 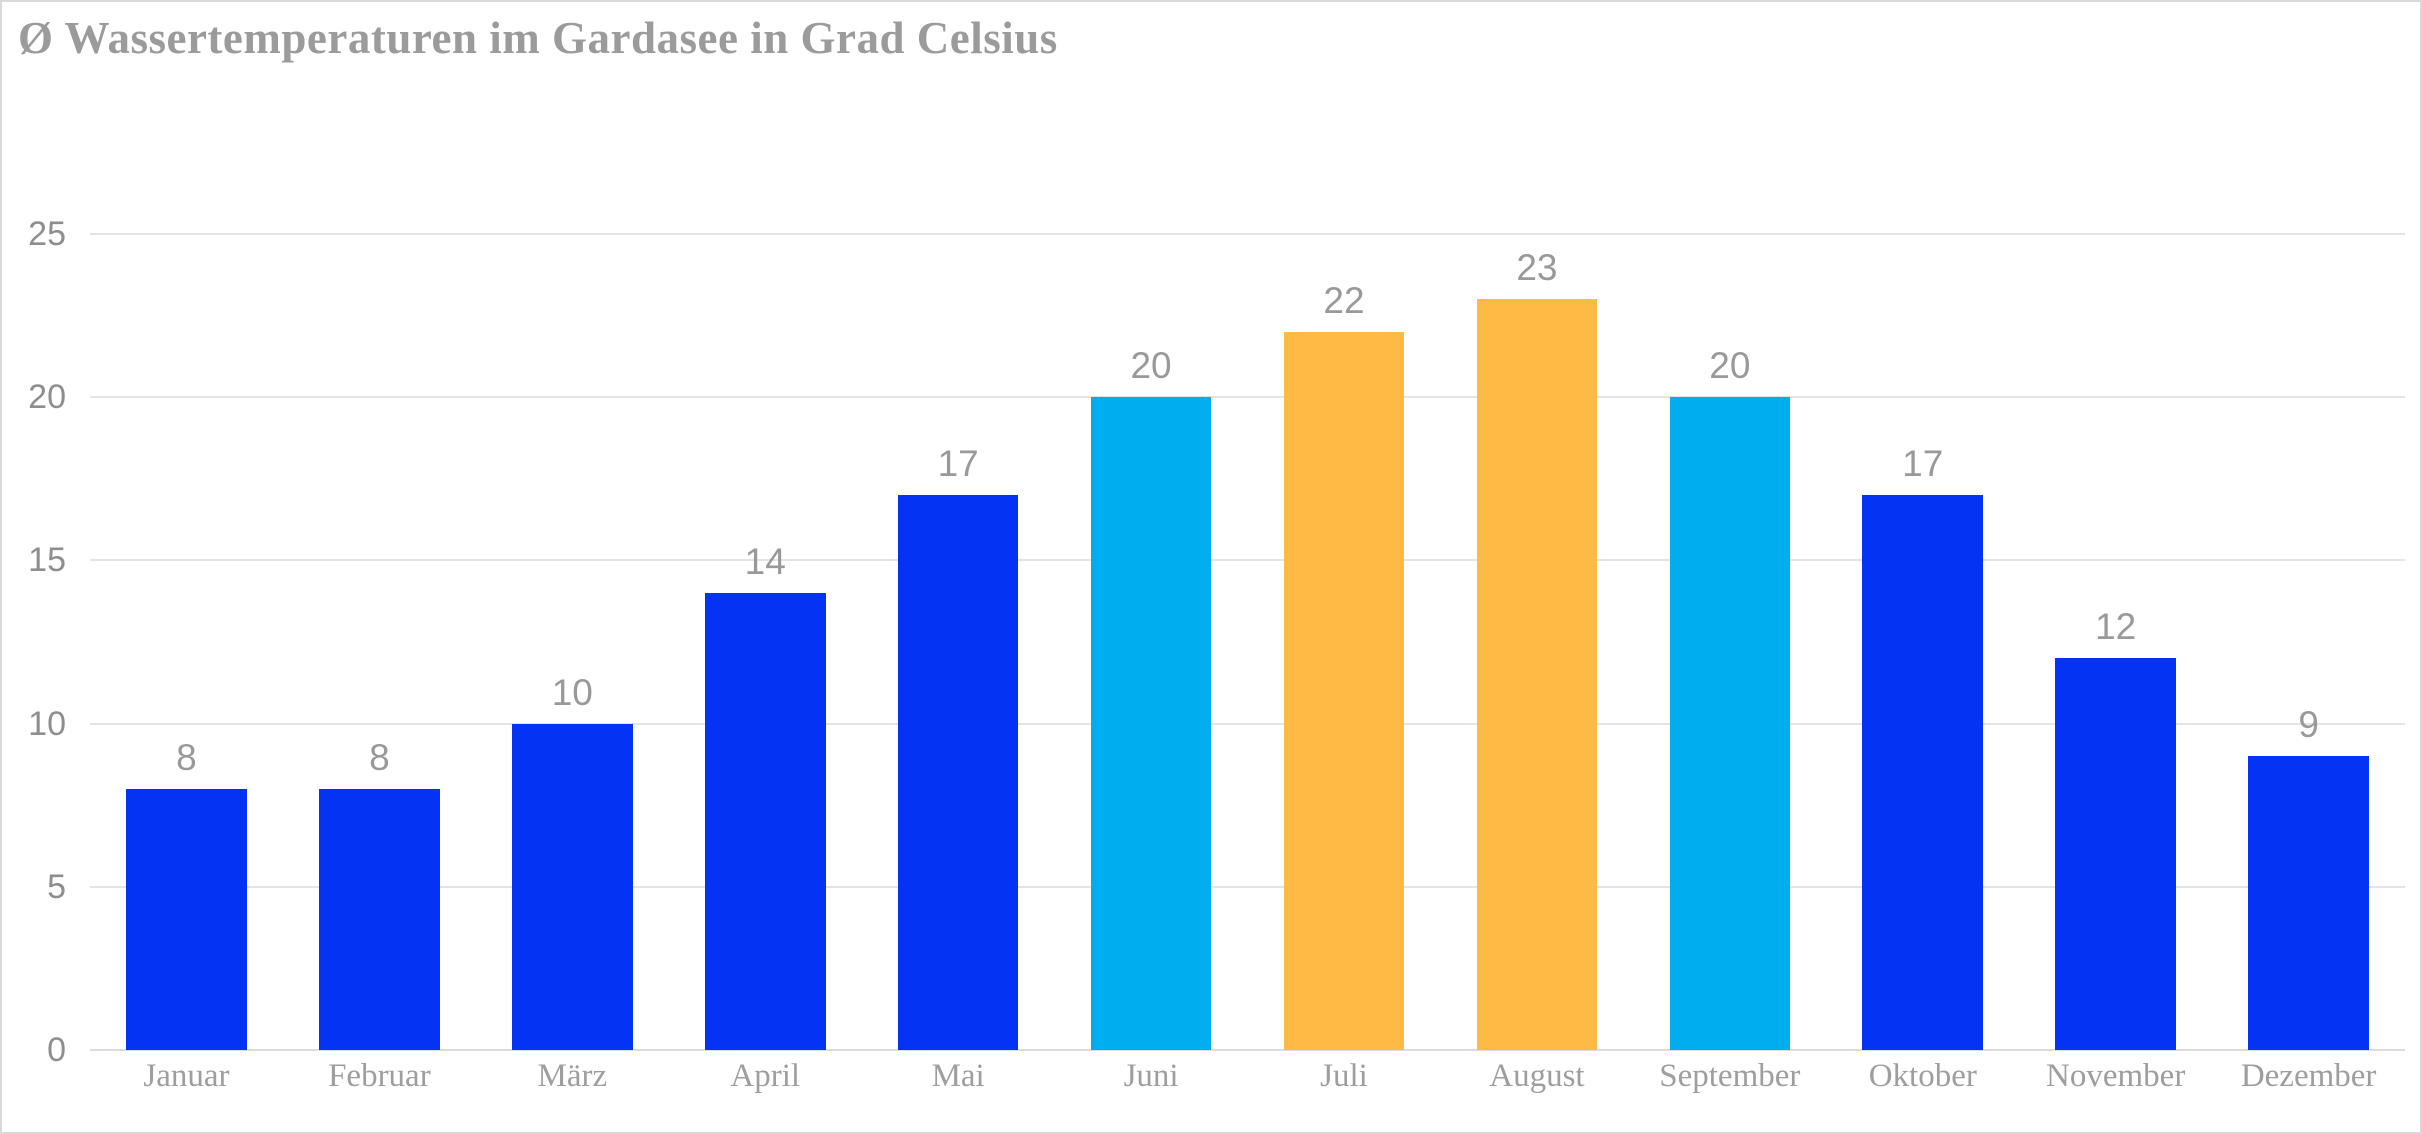 I want to click on x-tick-label-februar: Februar, so click(x=379, y=1076).